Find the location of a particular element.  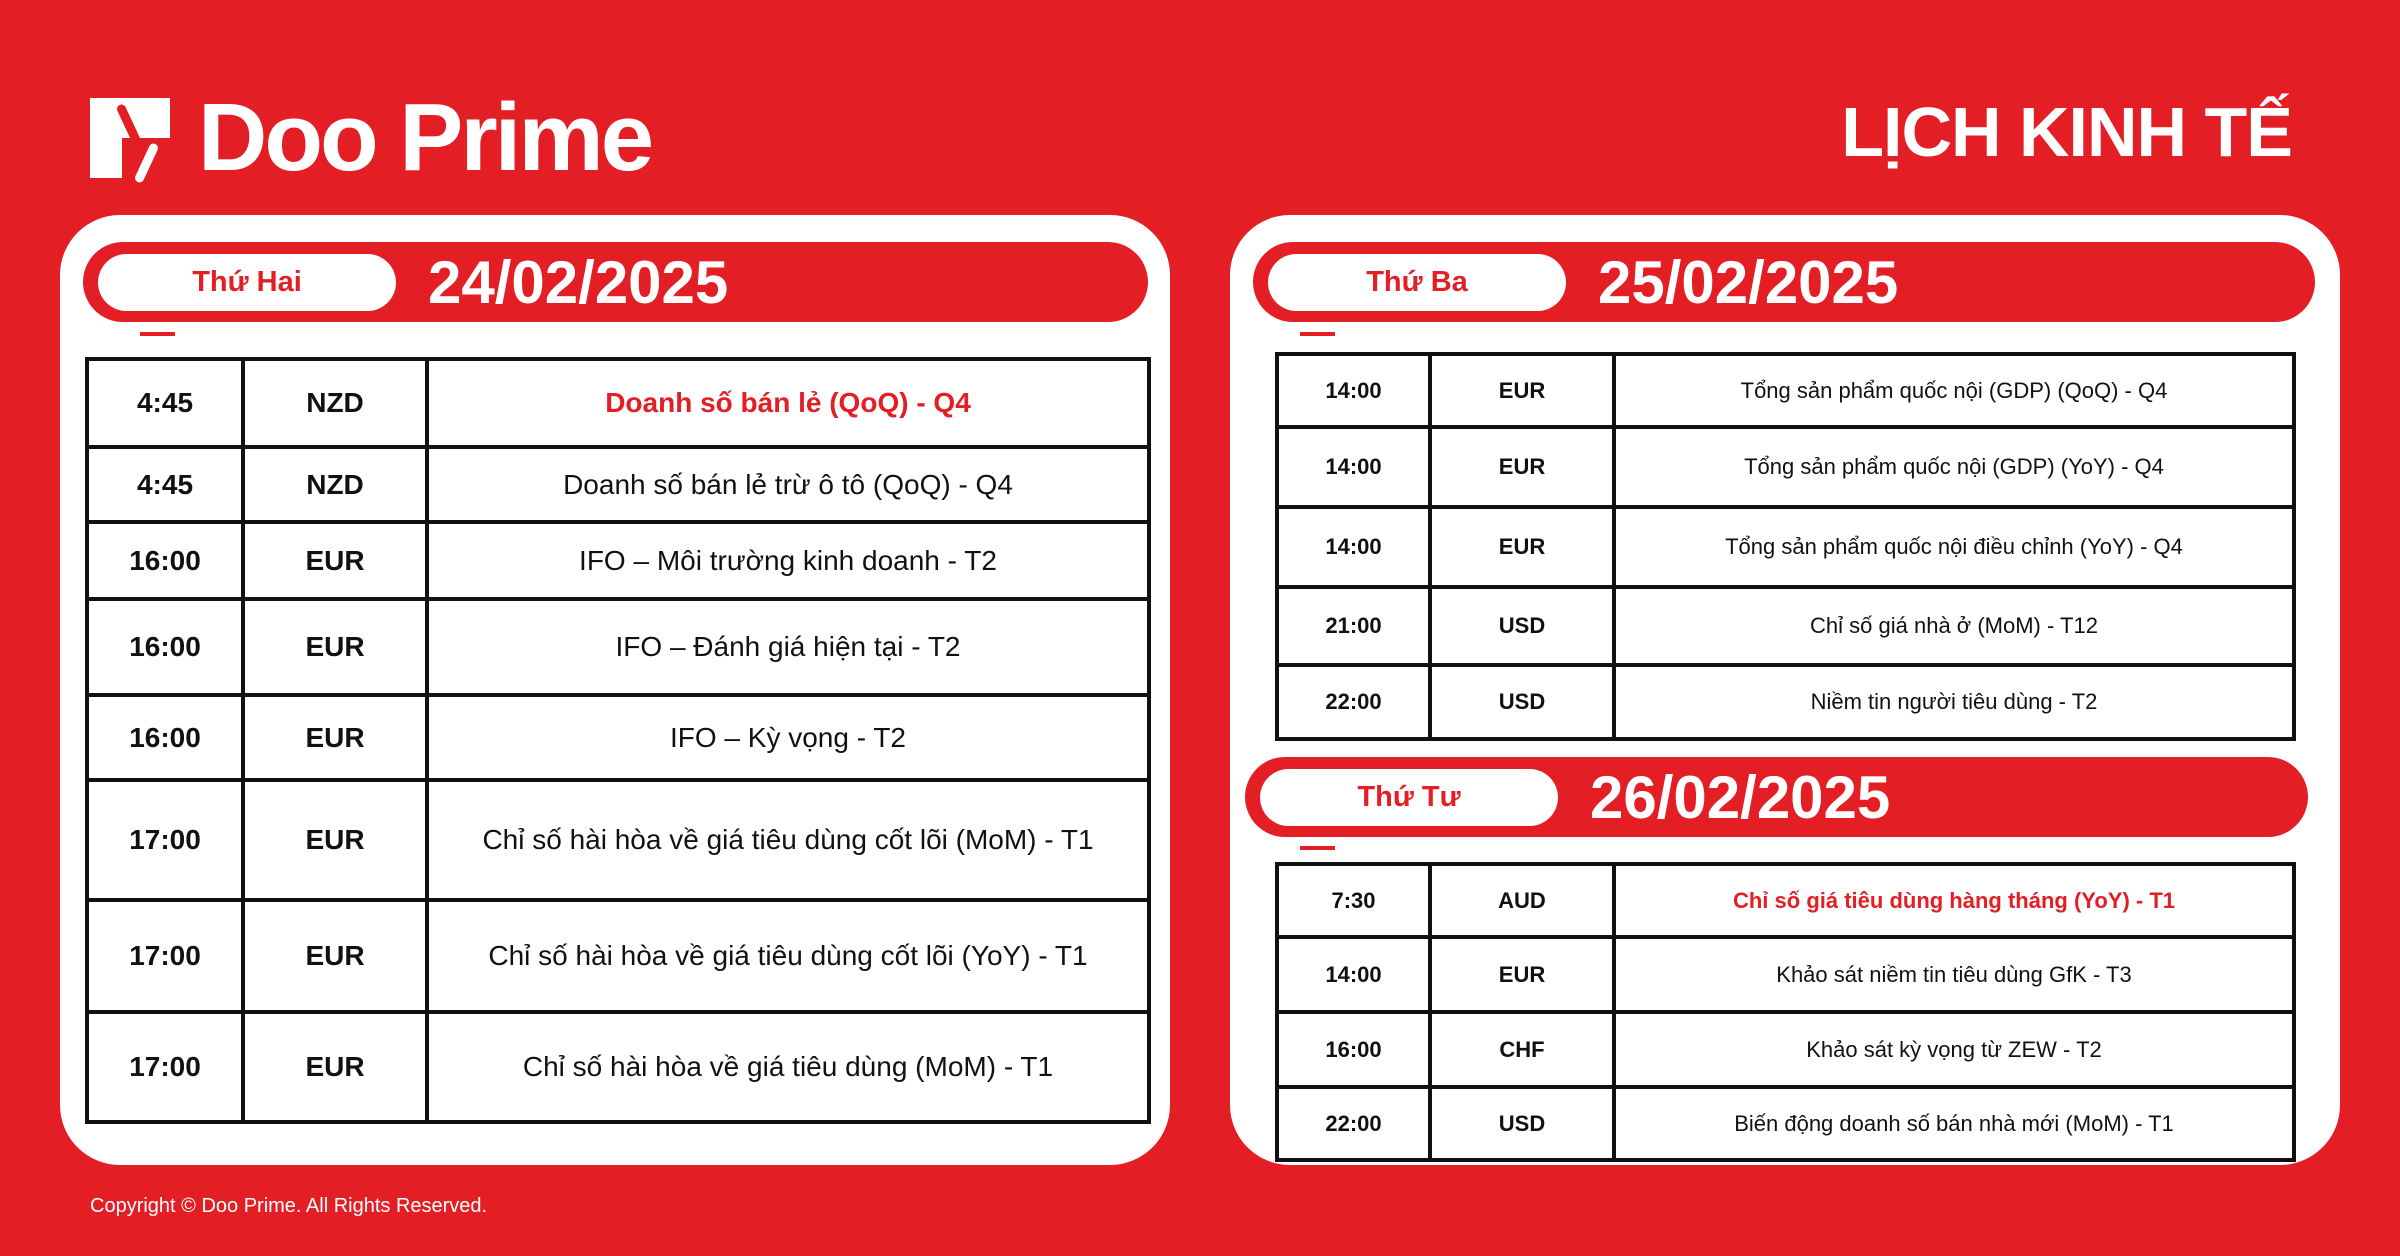

event-currency: AUD is located at coordinates (1522, 900).